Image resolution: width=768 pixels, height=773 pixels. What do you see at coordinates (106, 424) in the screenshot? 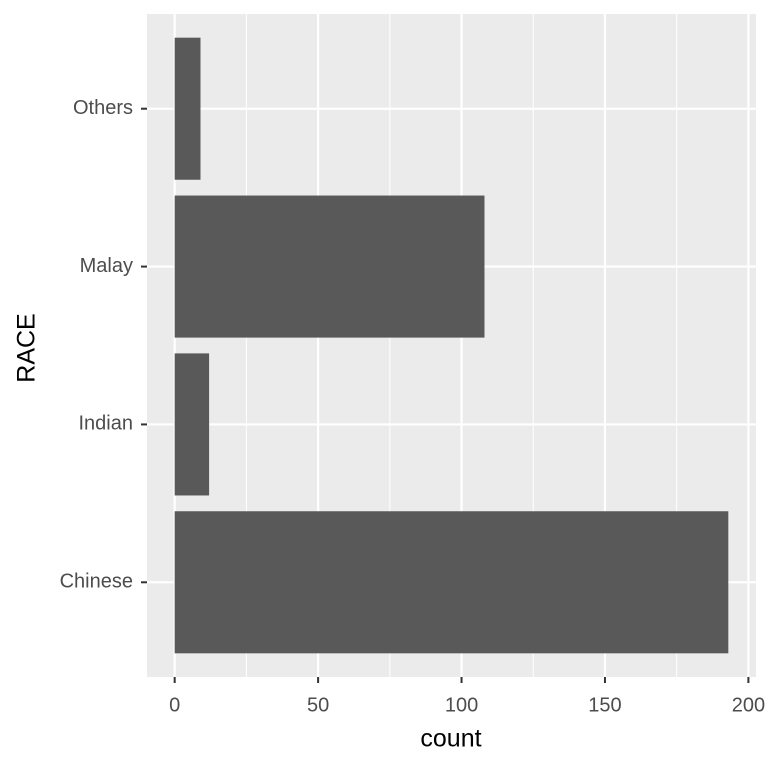
I see `y-tick-label: Indian` at bounding box center [106, 424].